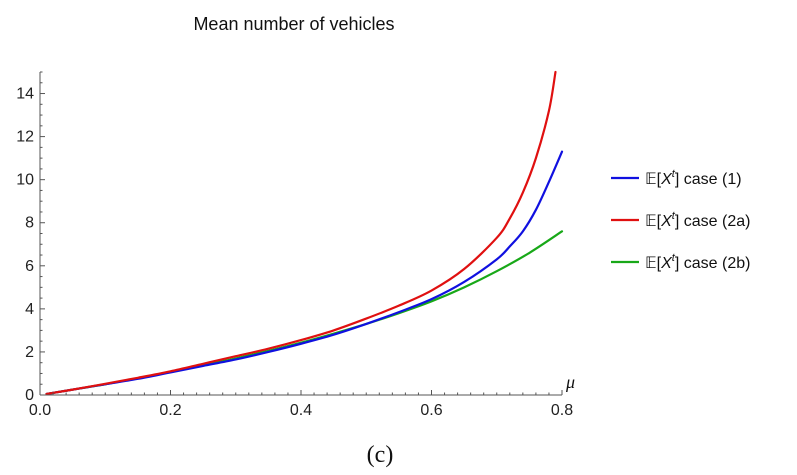 The image size is (797, 475). Describe the element at coordinates (29, 395) in the screenshot. I see `y-tick-label: 0` at that location.